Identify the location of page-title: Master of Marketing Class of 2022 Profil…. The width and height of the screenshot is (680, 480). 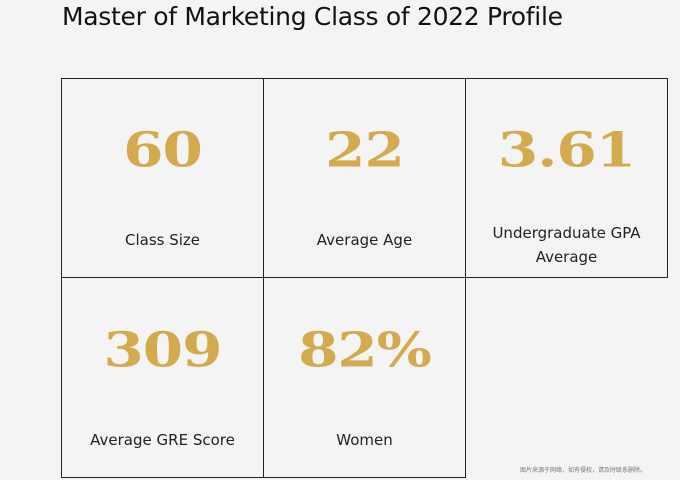
(312, 16).